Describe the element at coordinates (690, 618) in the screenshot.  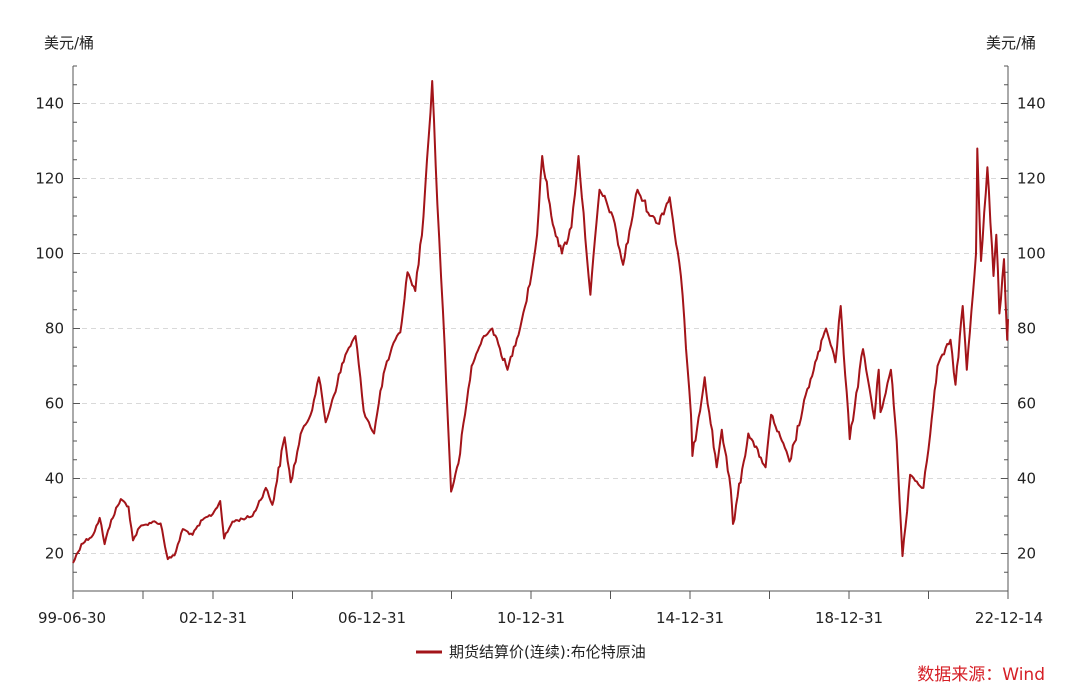
I see `x-tick-label: 14-12-31` at that location.